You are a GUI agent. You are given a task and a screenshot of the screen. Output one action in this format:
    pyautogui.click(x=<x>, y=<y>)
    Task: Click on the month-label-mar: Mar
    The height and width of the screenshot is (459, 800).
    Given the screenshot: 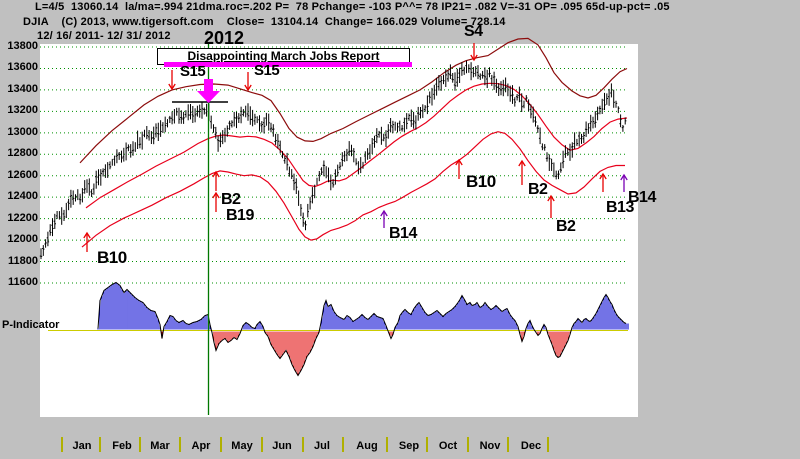 What is the action you would take?
    pyautogui.click(x=160, y=446)
    